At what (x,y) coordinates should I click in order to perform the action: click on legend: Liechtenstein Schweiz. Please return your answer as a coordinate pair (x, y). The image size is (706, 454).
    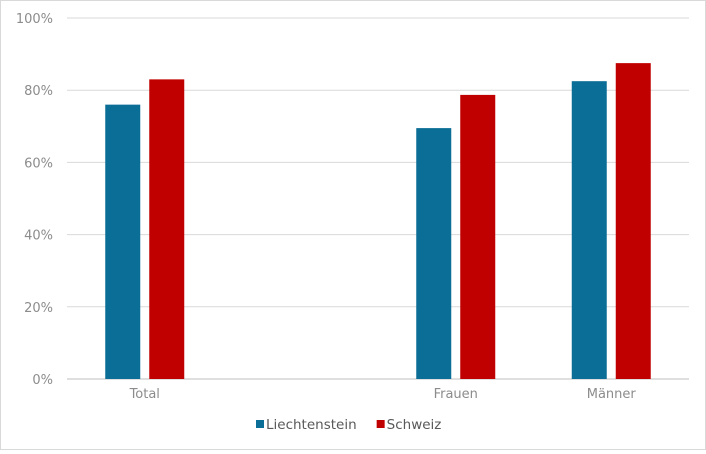
    Looking at the image, I should click on (348, 425).